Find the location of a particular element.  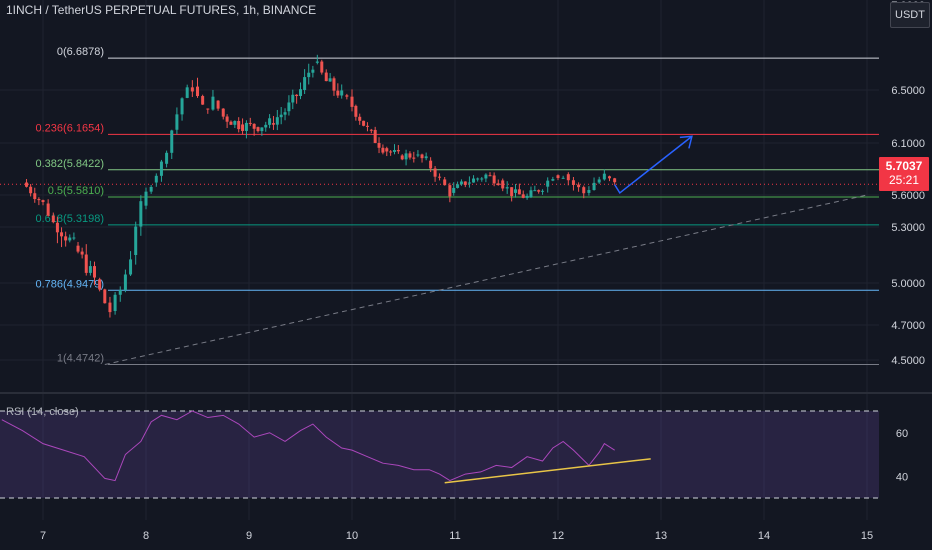

price-tick-label: 4.5000 is located at coordinates (908, 361).